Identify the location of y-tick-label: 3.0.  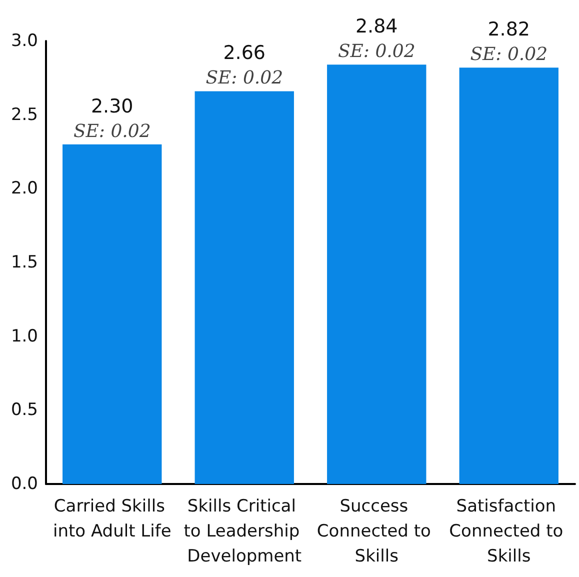
(24, 41).